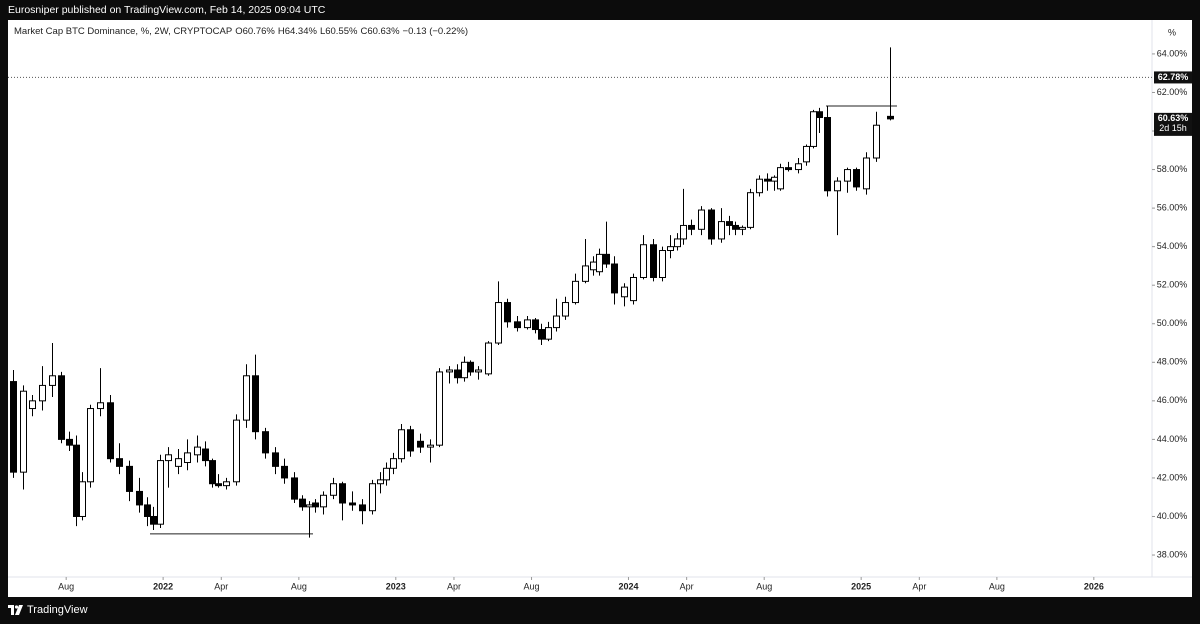 The width and height of the screenshot is (1200, 624). I want to click on countdown-label: 2d 15h, so click(1173, 128).